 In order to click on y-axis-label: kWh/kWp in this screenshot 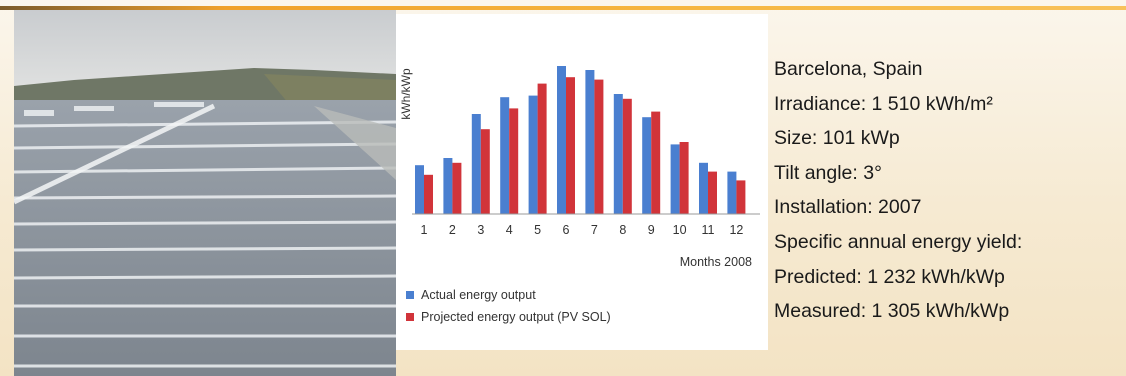, I will do `click(406, 94)`.